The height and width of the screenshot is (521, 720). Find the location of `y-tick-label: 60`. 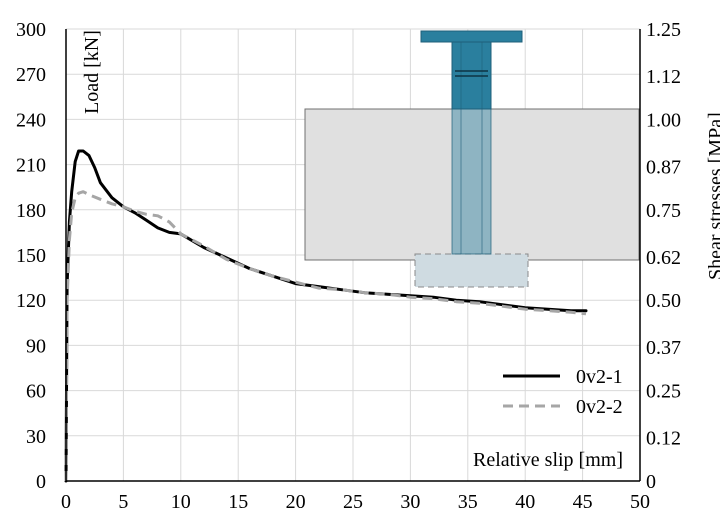

y-tick-label: 60 is located at coordinates (36, 392).